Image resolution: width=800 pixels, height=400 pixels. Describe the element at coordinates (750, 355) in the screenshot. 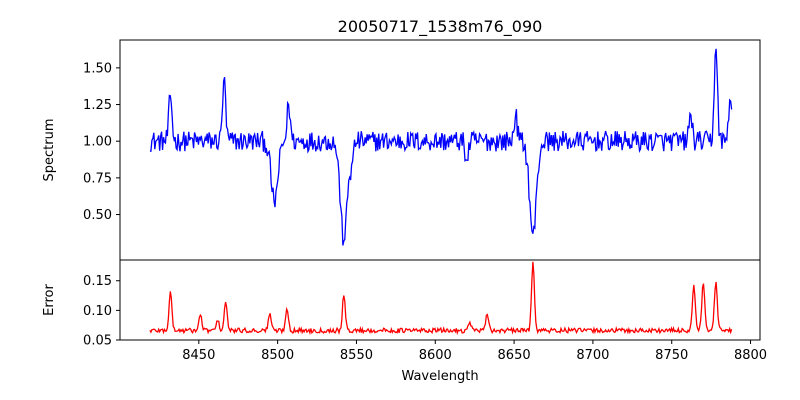

I see `x-tick-label: 8800` at that location.